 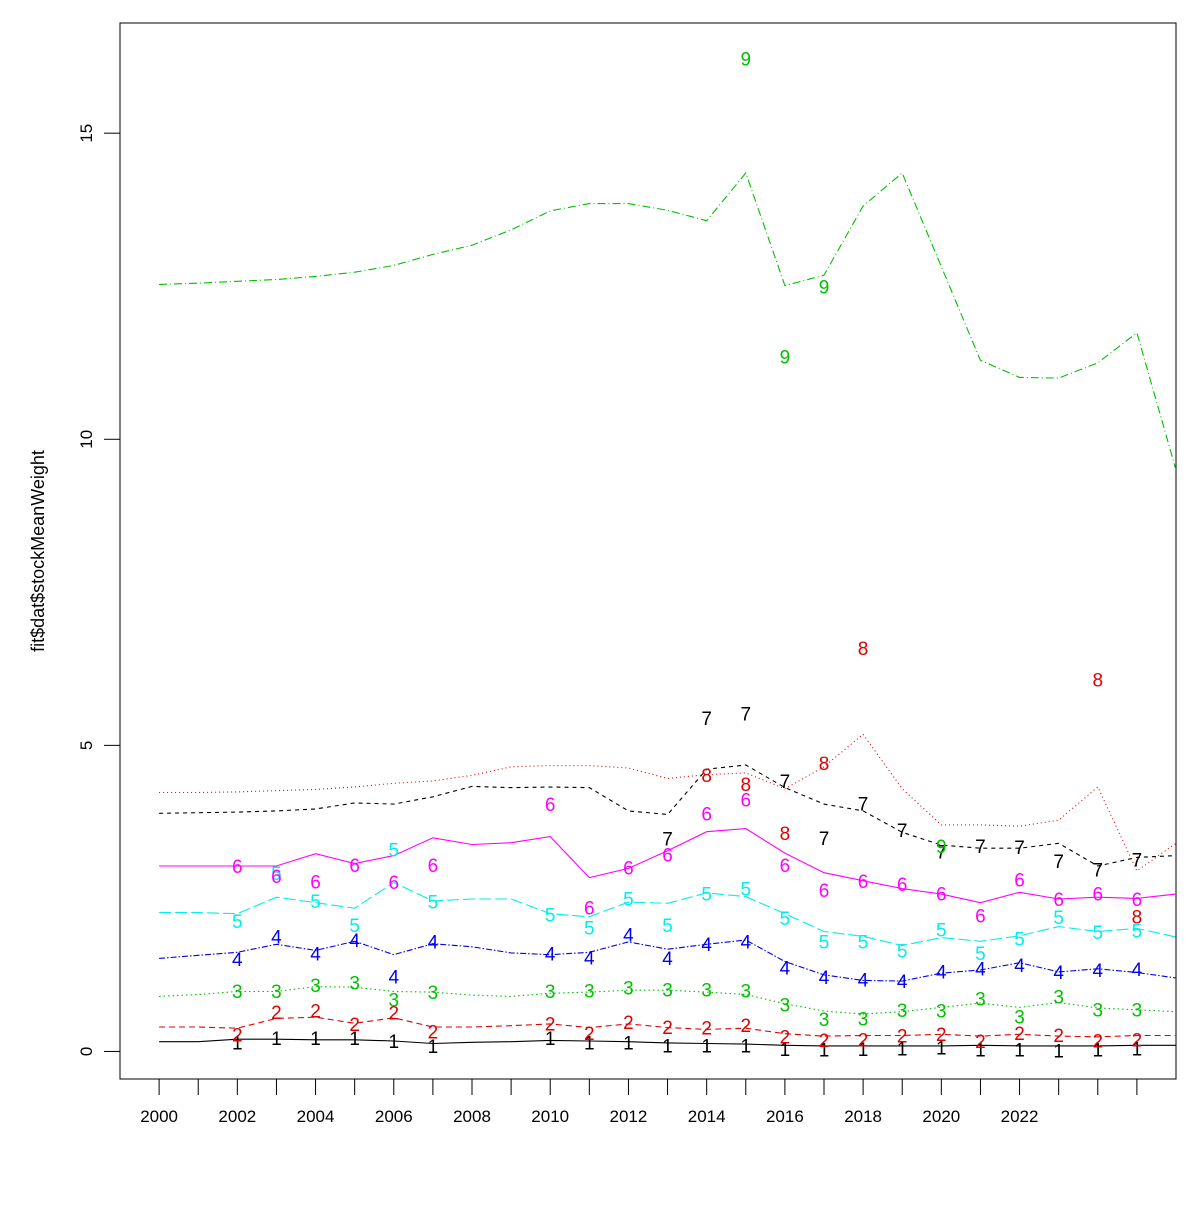 What do you see at coordinates (86, 1051) in the screenshot?
I see `y-tick-label: 0` at bounding box center [86, 1051].